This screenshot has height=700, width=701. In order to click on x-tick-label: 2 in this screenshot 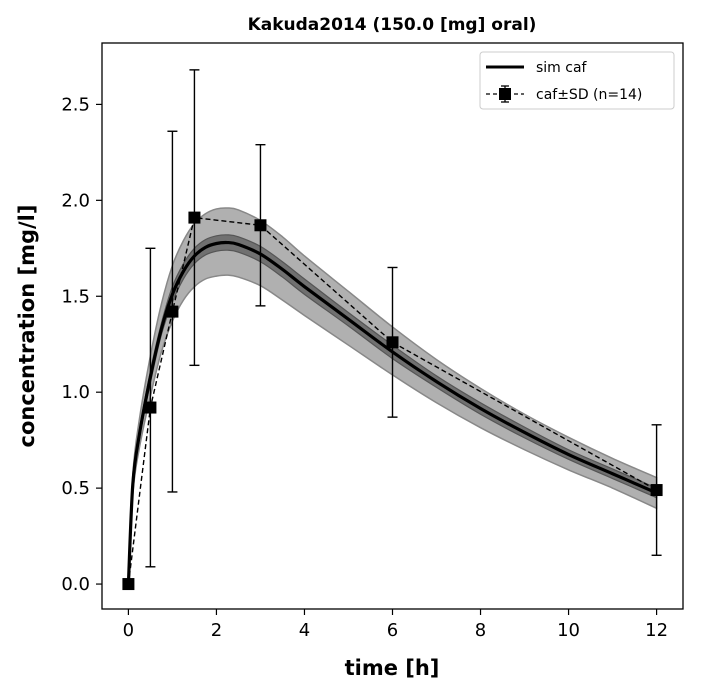, I will do `click(216, 630)`.